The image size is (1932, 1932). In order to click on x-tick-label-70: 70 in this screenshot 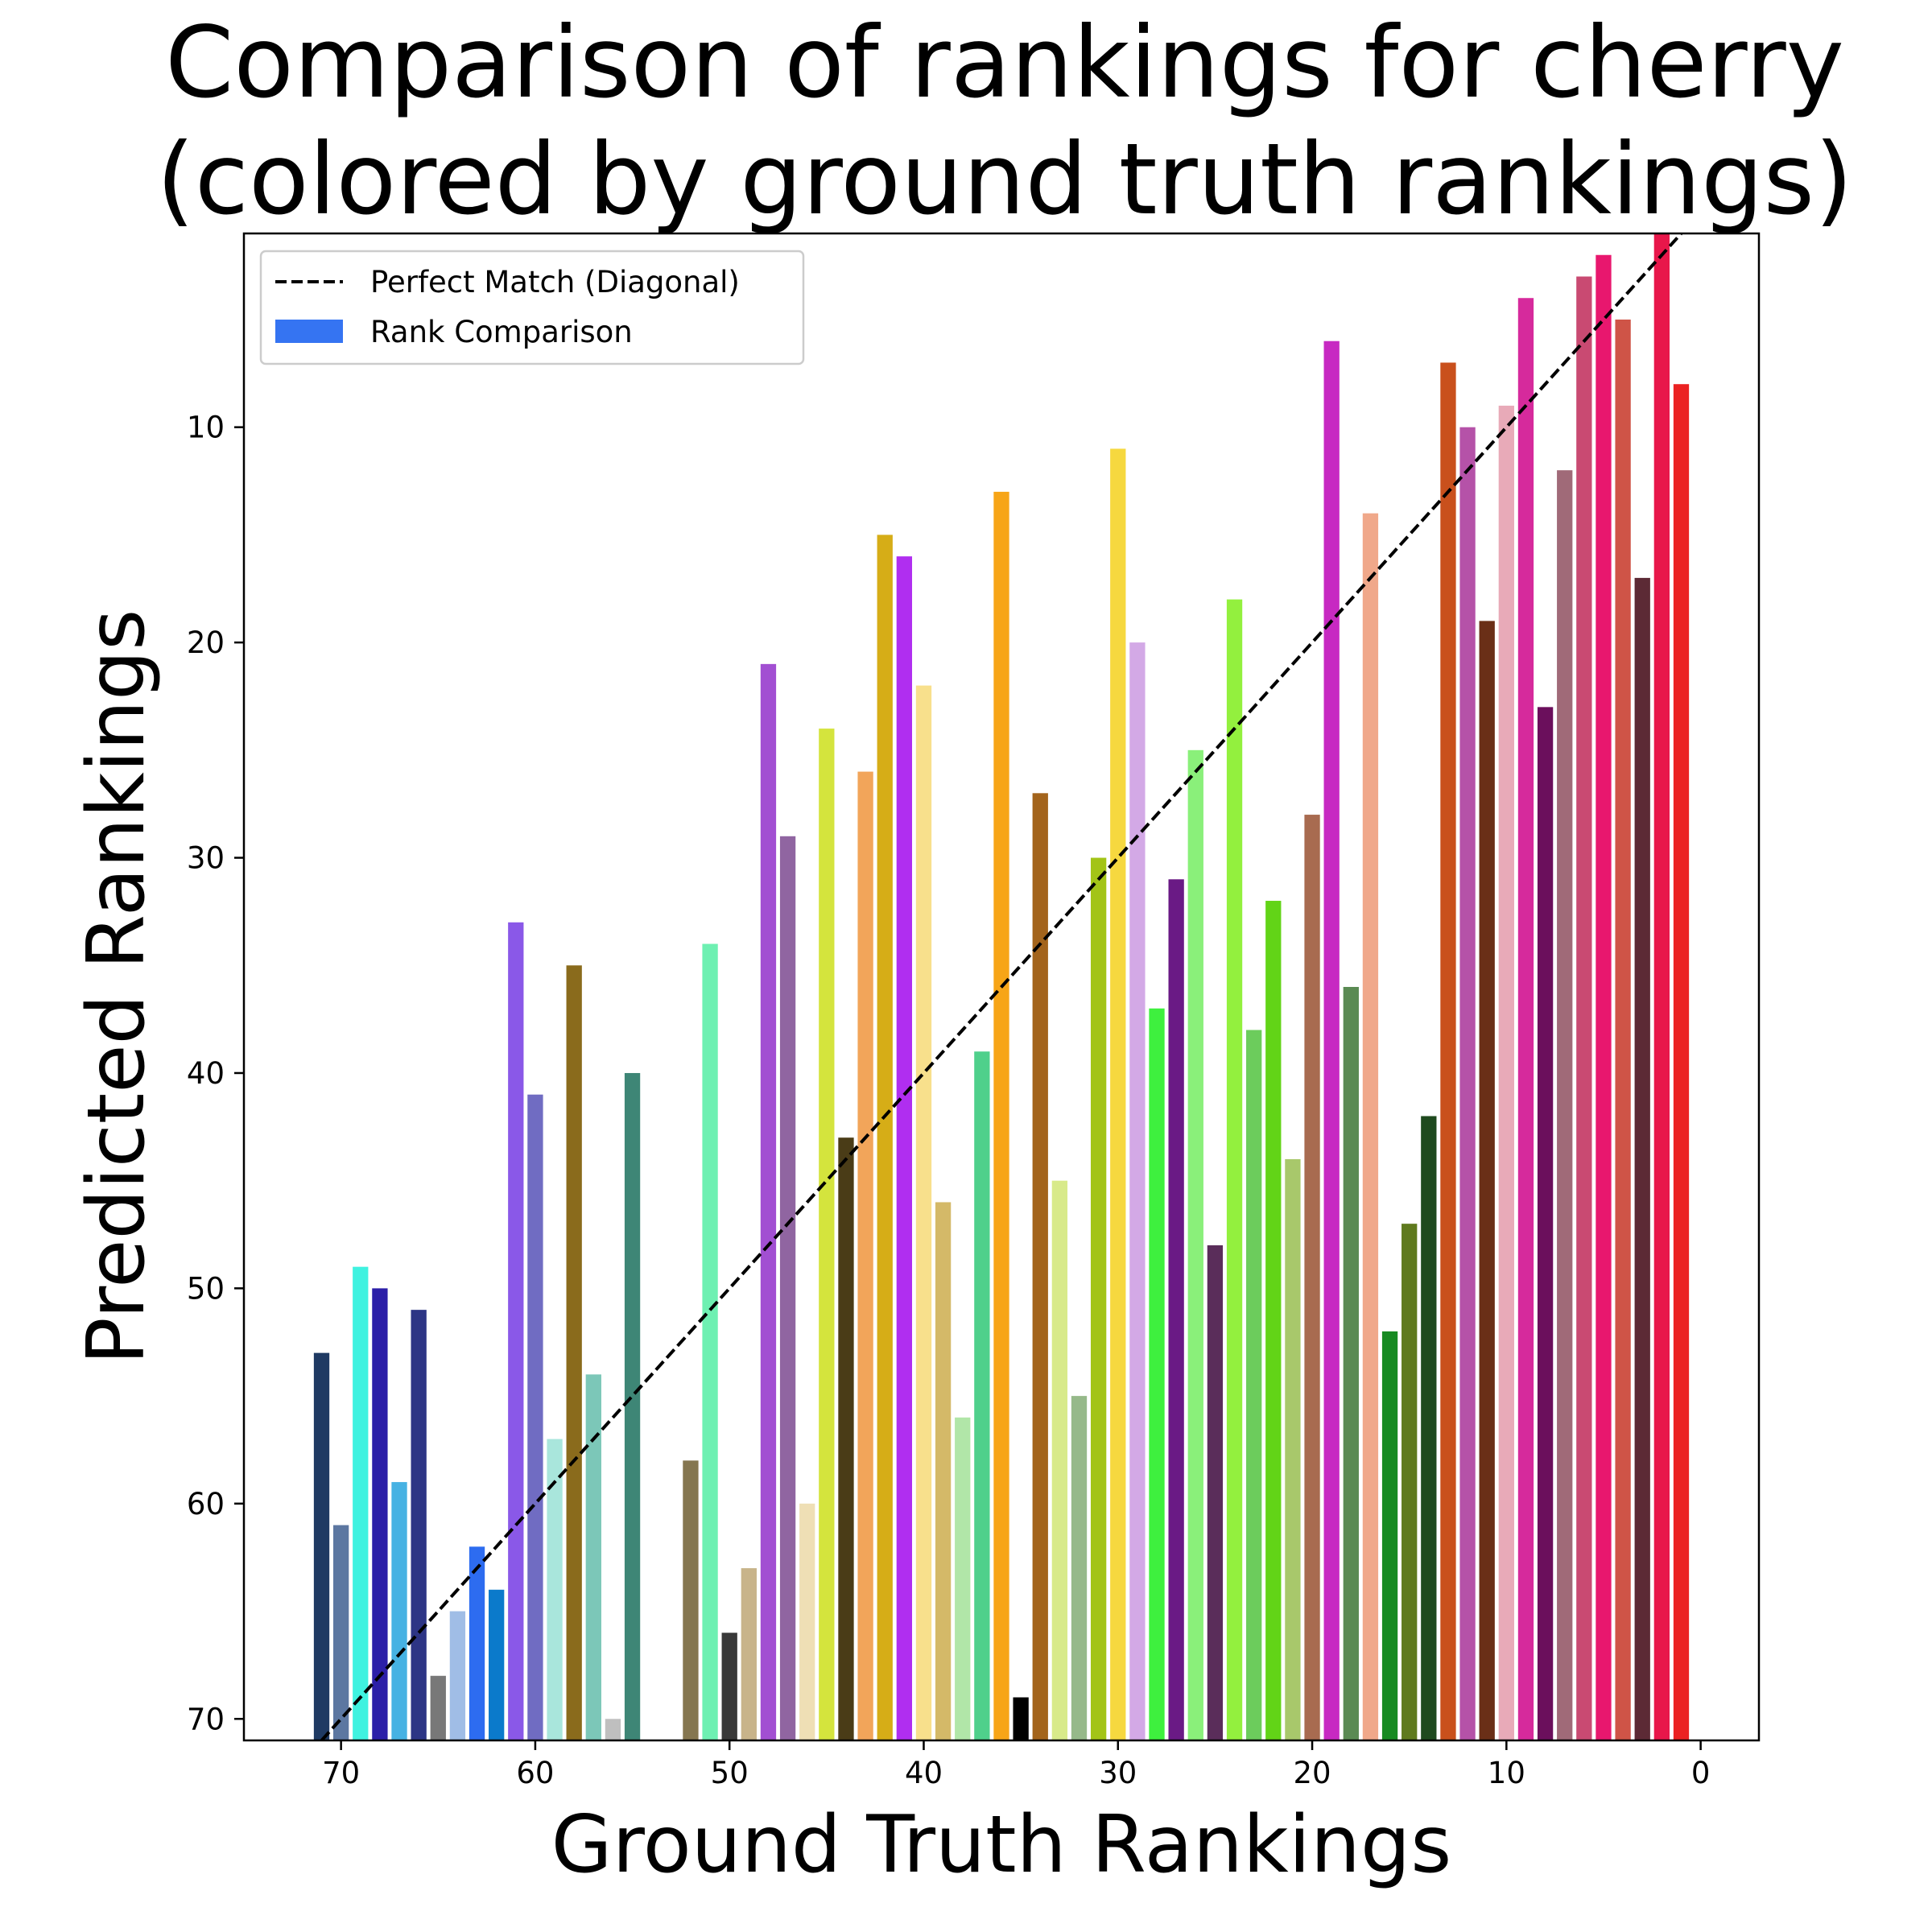, I will do `click(341, 1773)`.